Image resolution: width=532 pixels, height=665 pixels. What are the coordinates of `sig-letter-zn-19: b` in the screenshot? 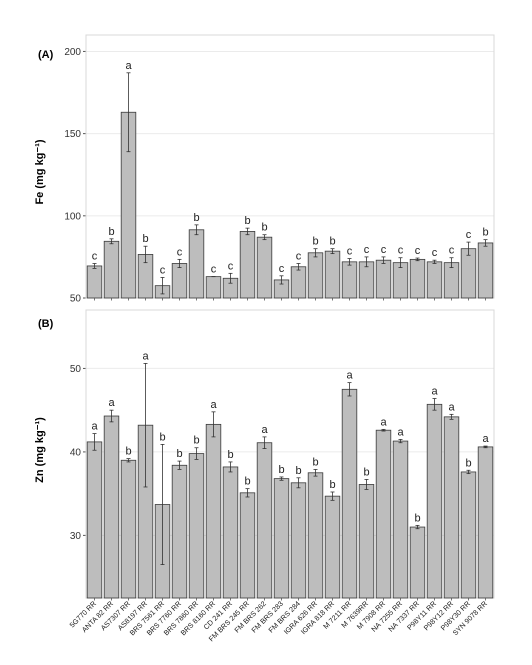 It's located at (417, 518).